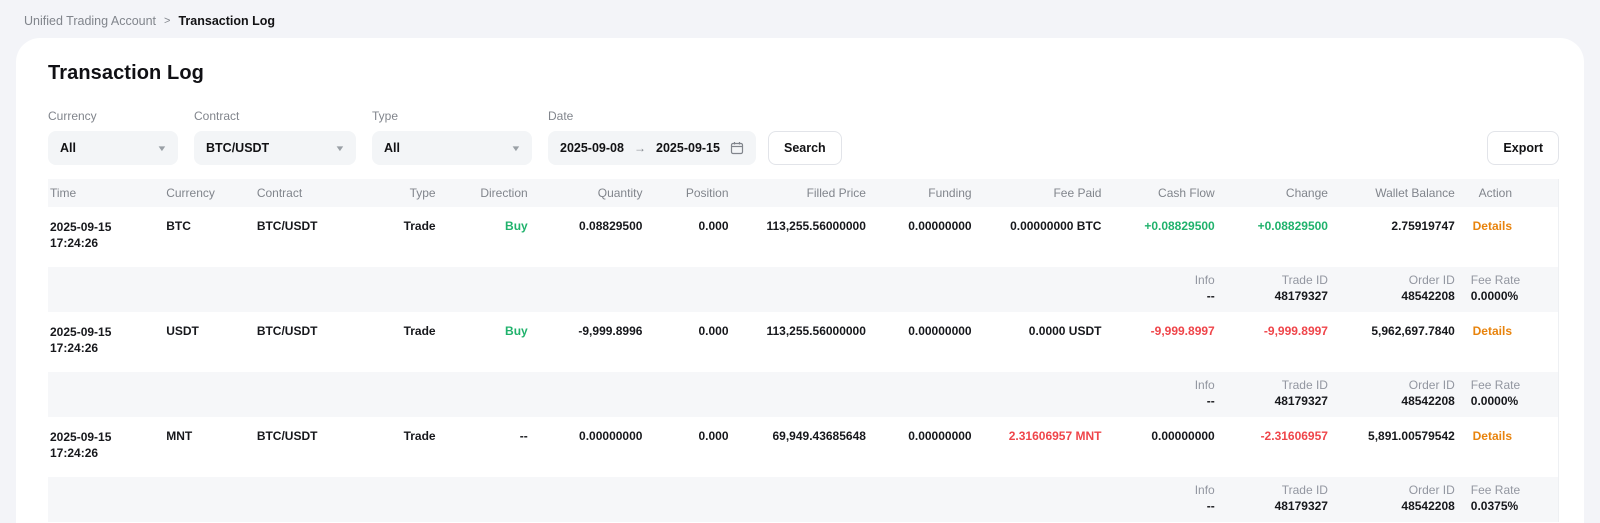  Describe the element at coordinates (1166, 193) in the screenshot. I see `column-header-cash-flow: Cash Flow` at that location.